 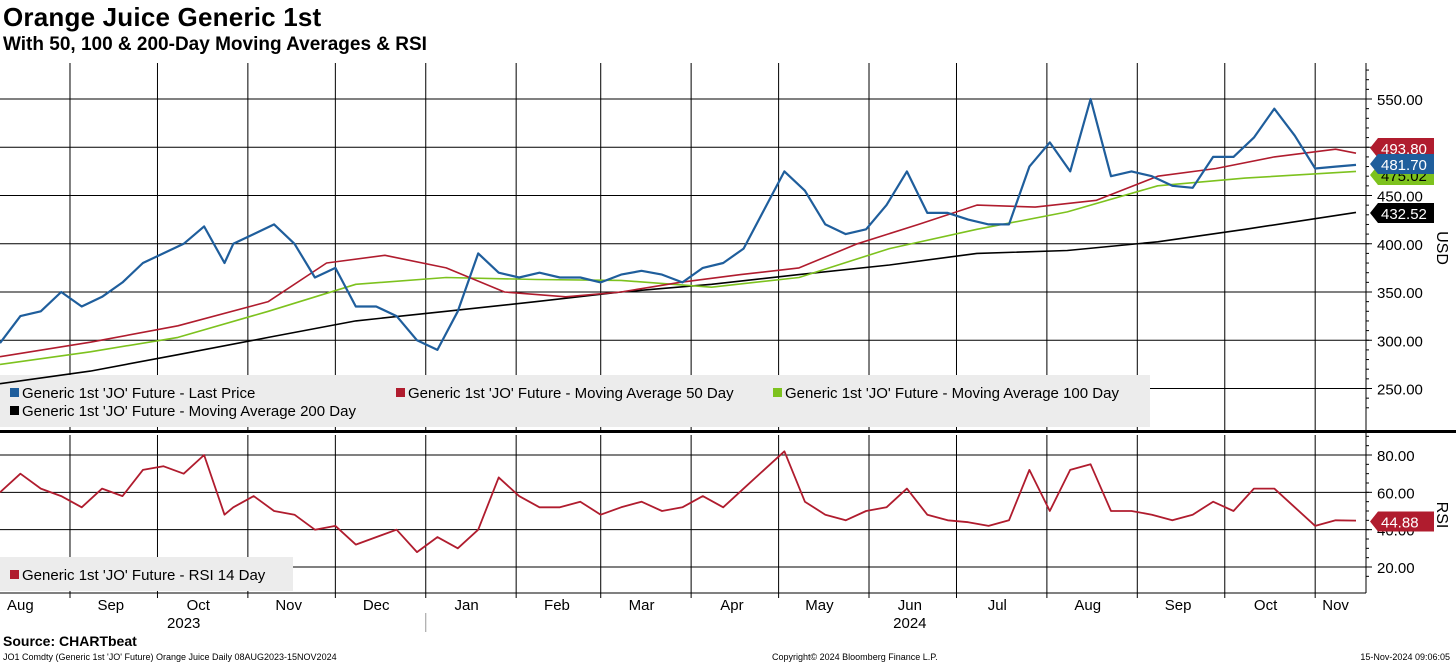 I want to click on footer-copyright: Copyright© 2024 Bloomberg Finance L.P., so click(x=855, y=657).